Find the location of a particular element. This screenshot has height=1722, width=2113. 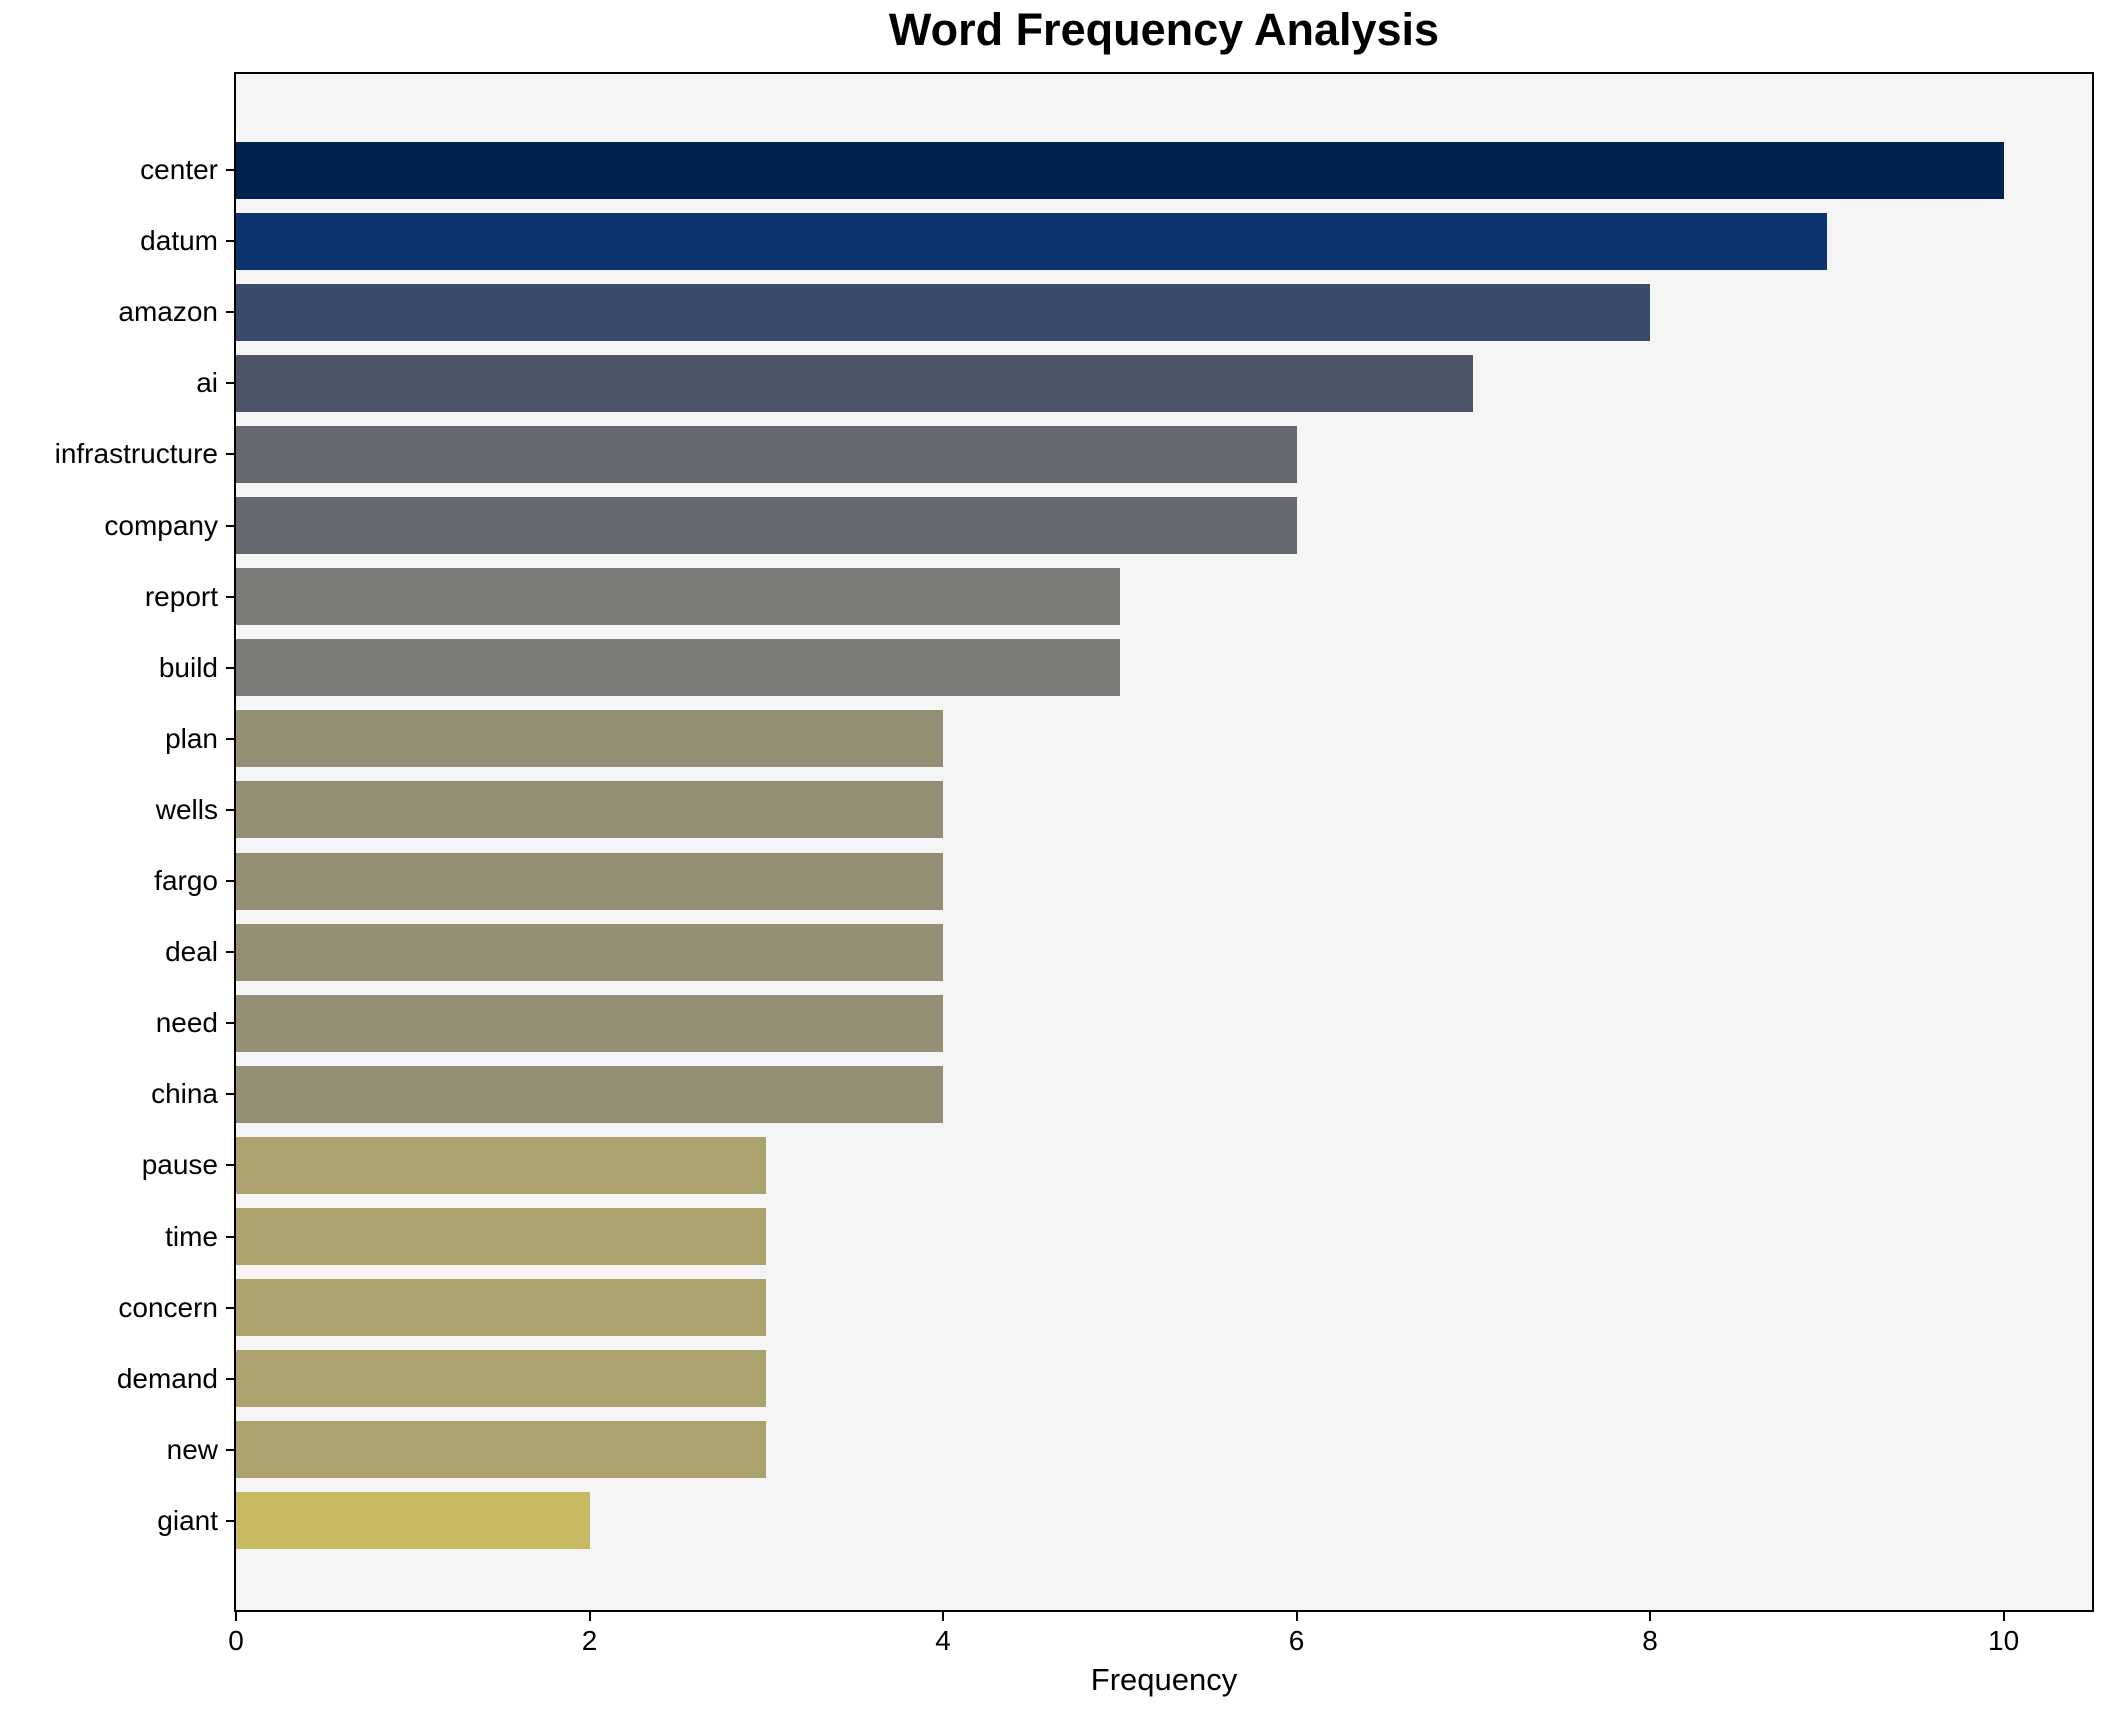

bar-fargo is located at coordinates (590, 881).